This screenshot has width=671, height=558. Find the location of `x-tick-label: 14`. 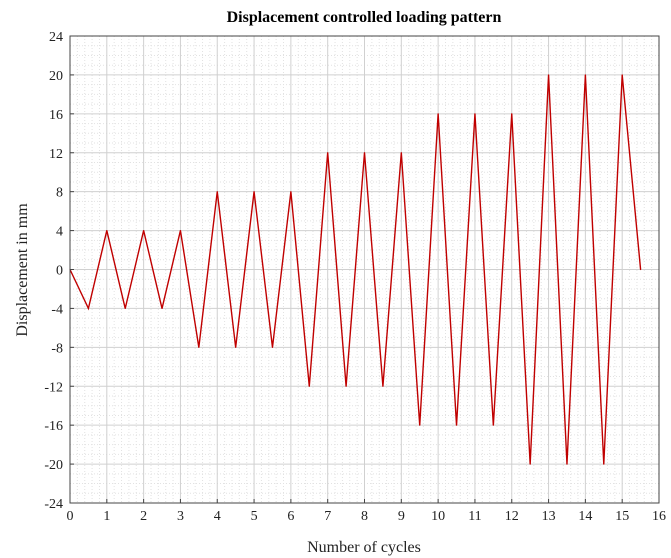

x-tick-label: 14 is located at coordinates (585, 516).